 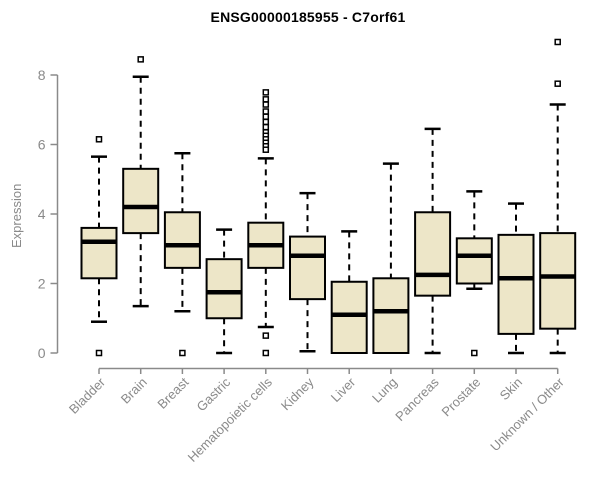 What do you see at coordinates (384, 390) in the screenshot?
I see `x-tick-label: Lung` at bounding box center [384, 390].